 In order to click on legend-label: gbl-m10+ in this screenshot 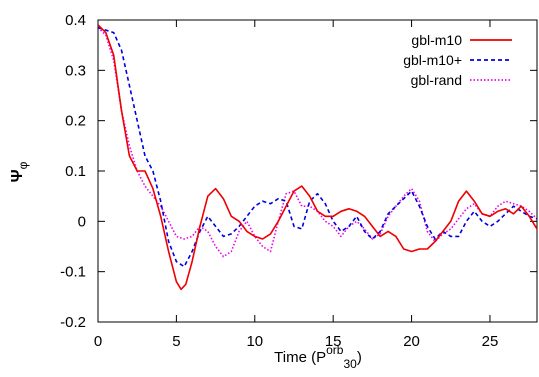, I will do `click(432, 60)`.